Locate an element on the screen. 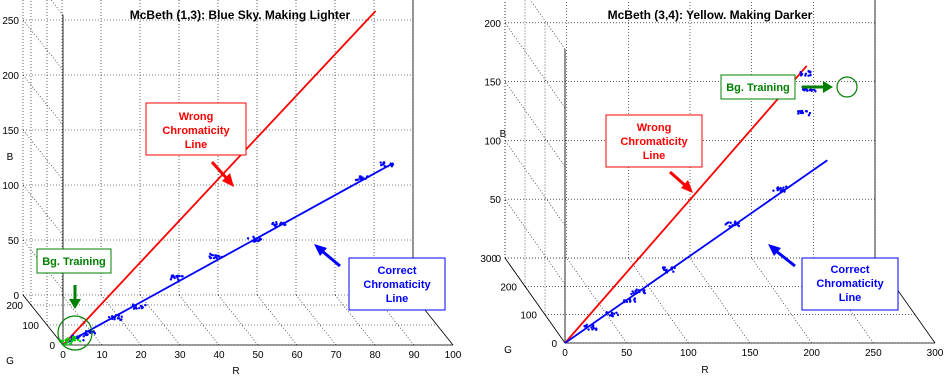 This screenshot has width=951, height=376. arrow-shaft is located at coordinates (331, 258).